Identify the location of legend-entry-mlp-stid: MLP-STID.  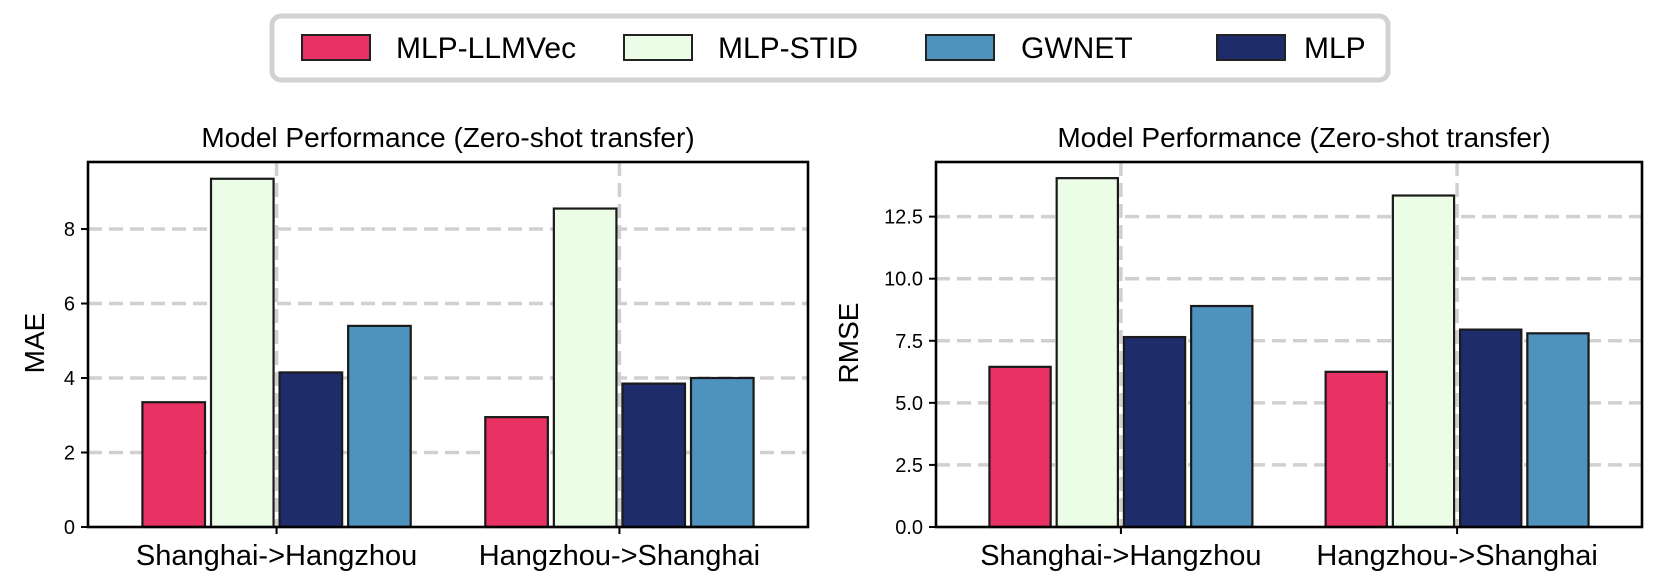
(740, 48).